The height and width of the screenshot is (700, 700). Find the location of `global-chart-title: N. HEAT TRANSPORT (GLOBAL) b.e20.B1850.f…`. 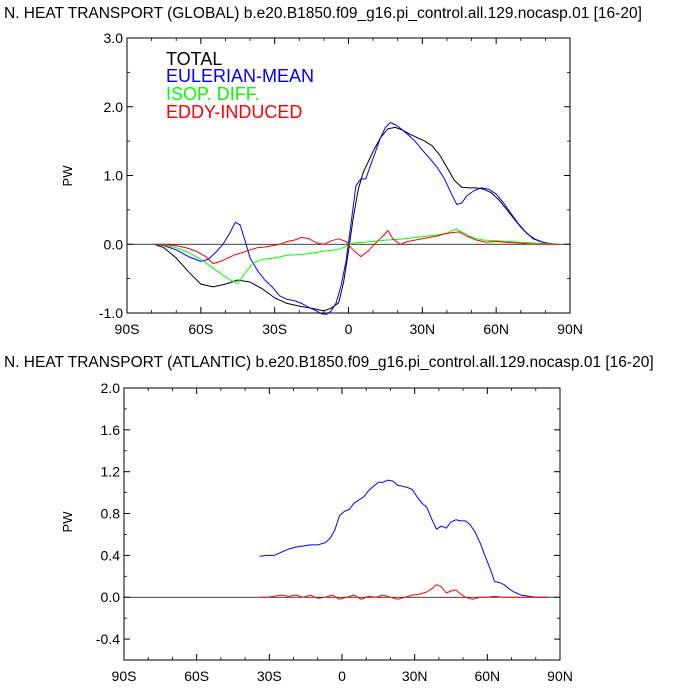

global-chart-title: N. HEAT TRANSPORT (GLOBAL) b.e20.B1850.f… is located at coordinates (323, 13).